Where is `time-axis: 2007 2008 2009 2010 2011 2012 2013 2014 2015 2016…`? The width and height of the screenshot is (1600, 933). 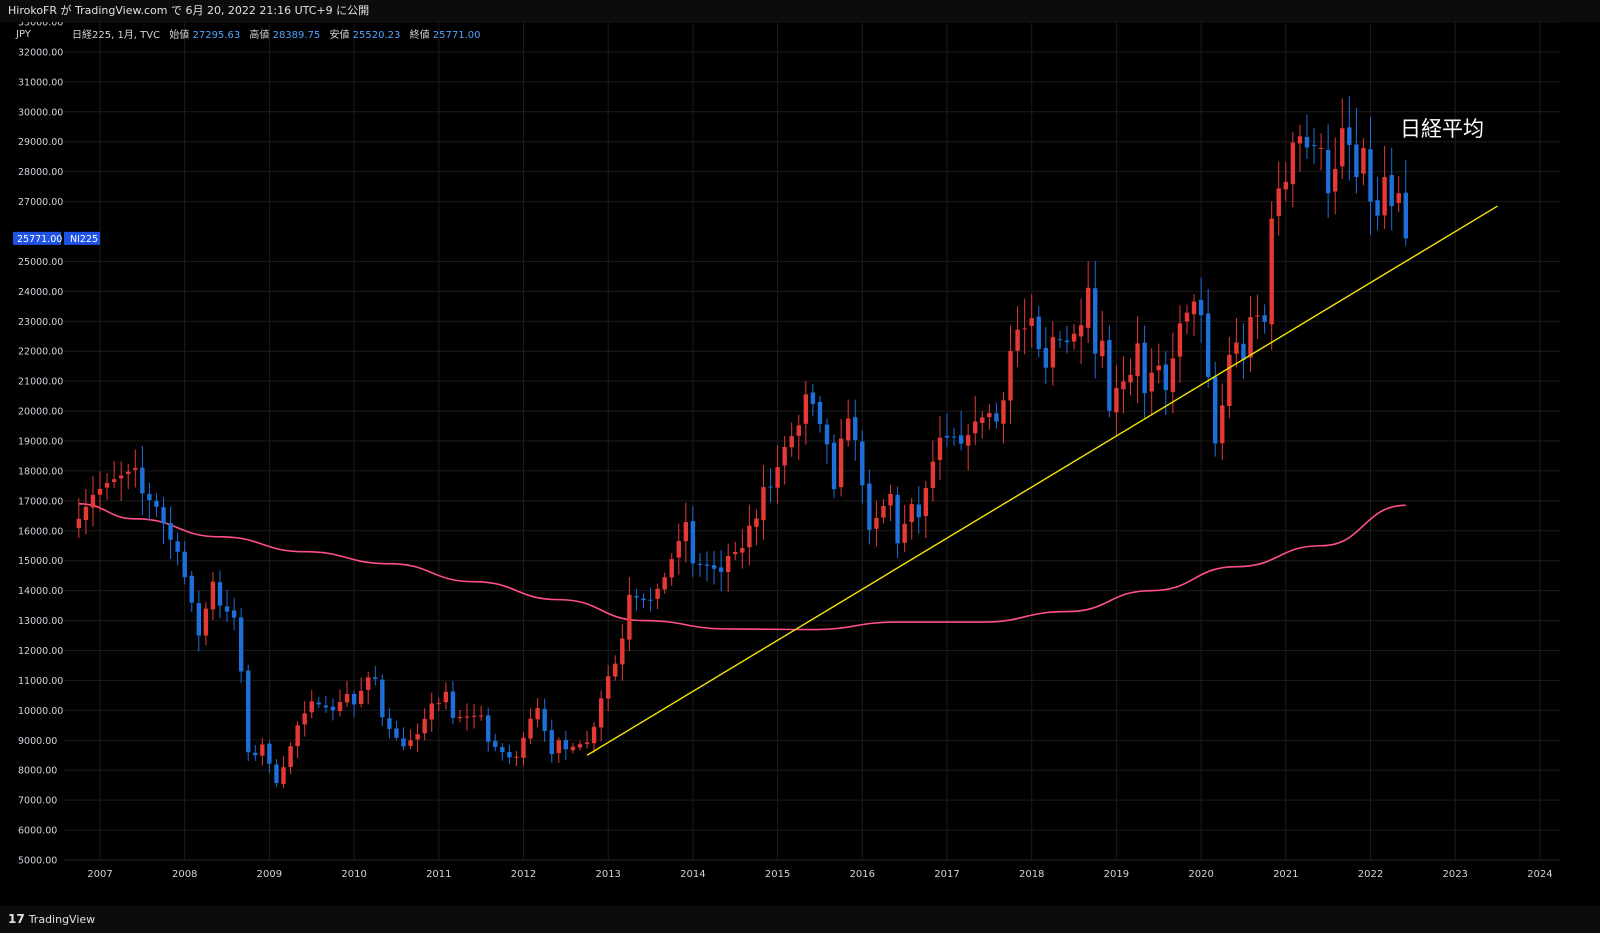 time-axis: 2007 2008 2009 2010 2011 2012 2013 2014 2015 2016… is located at coordinates (819, 874).